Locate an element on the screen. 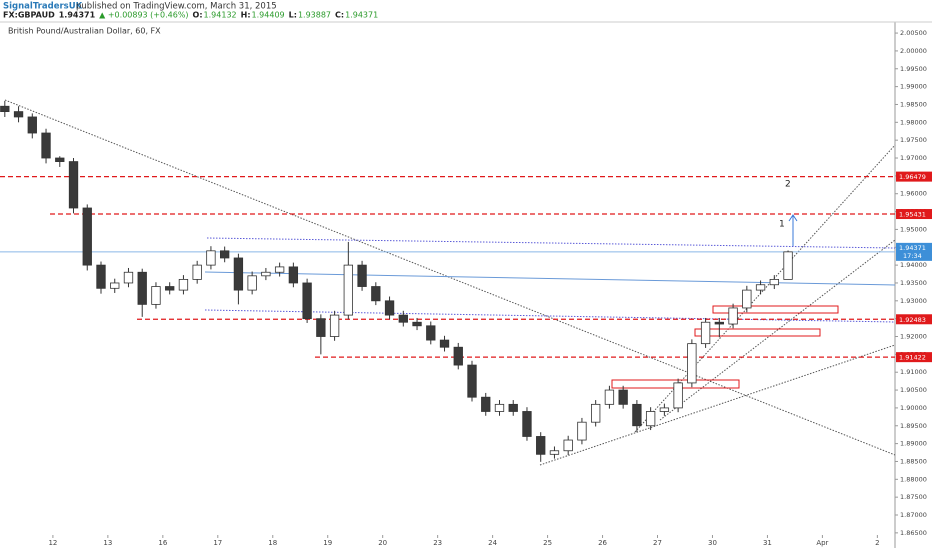  y-tick-label: 1.99000 is located at coordinates (913, 87).